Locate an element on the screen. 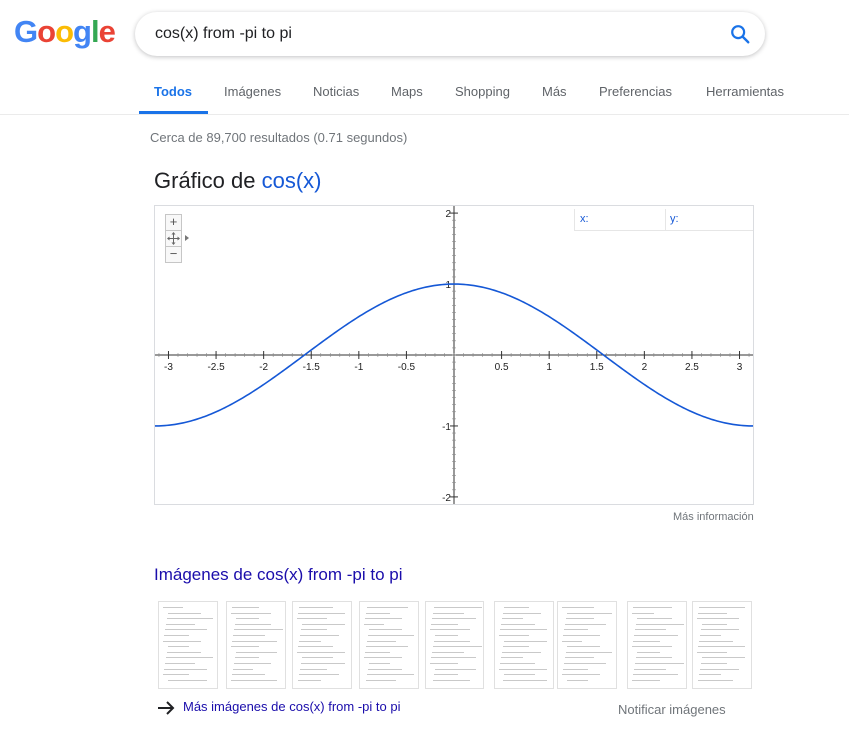  active-tab-indicator is located at coordinates (173, 112).